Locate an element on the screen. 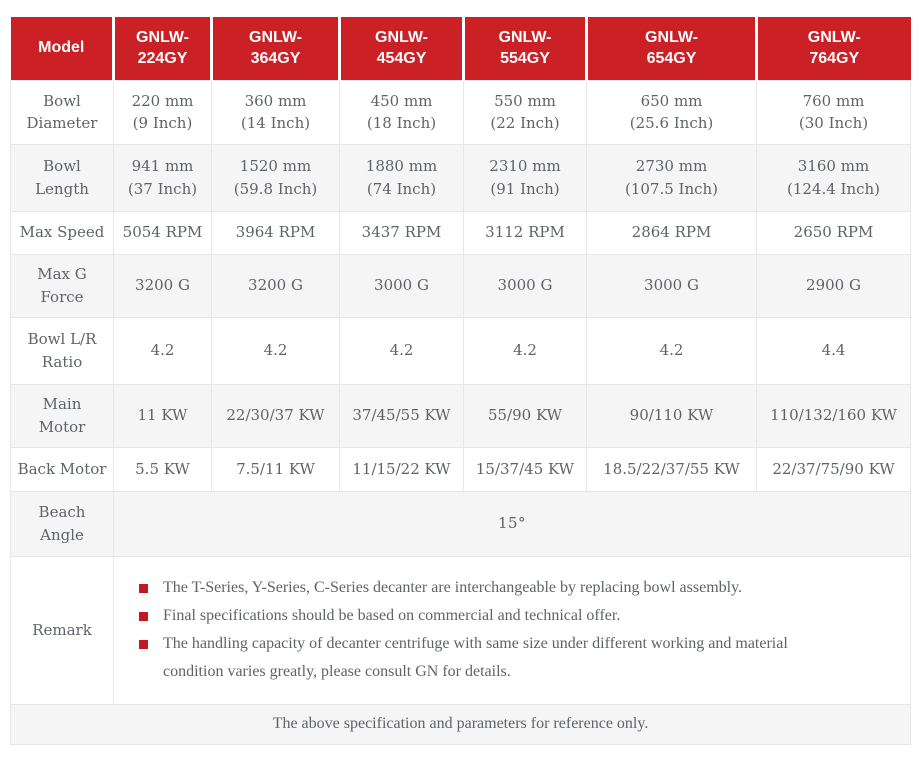 This screenshot has width=919, height=766. spec-cell: 11 KW is located at coordinates (162, 415).